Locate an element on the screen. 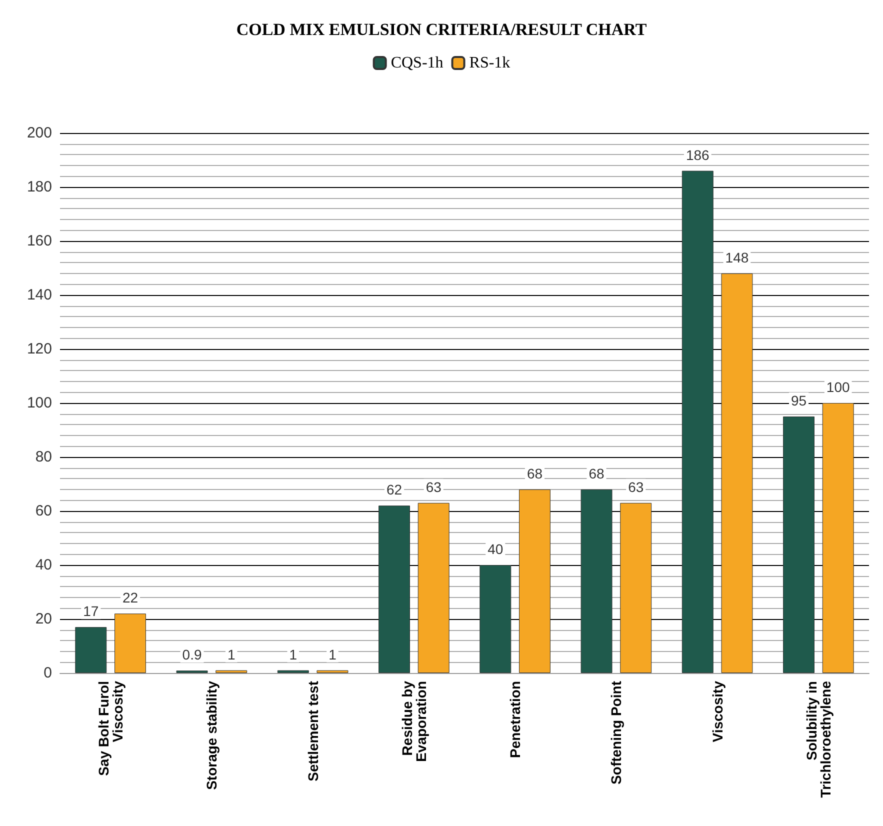  data-label: 62 is located at coordinates (394, 490).